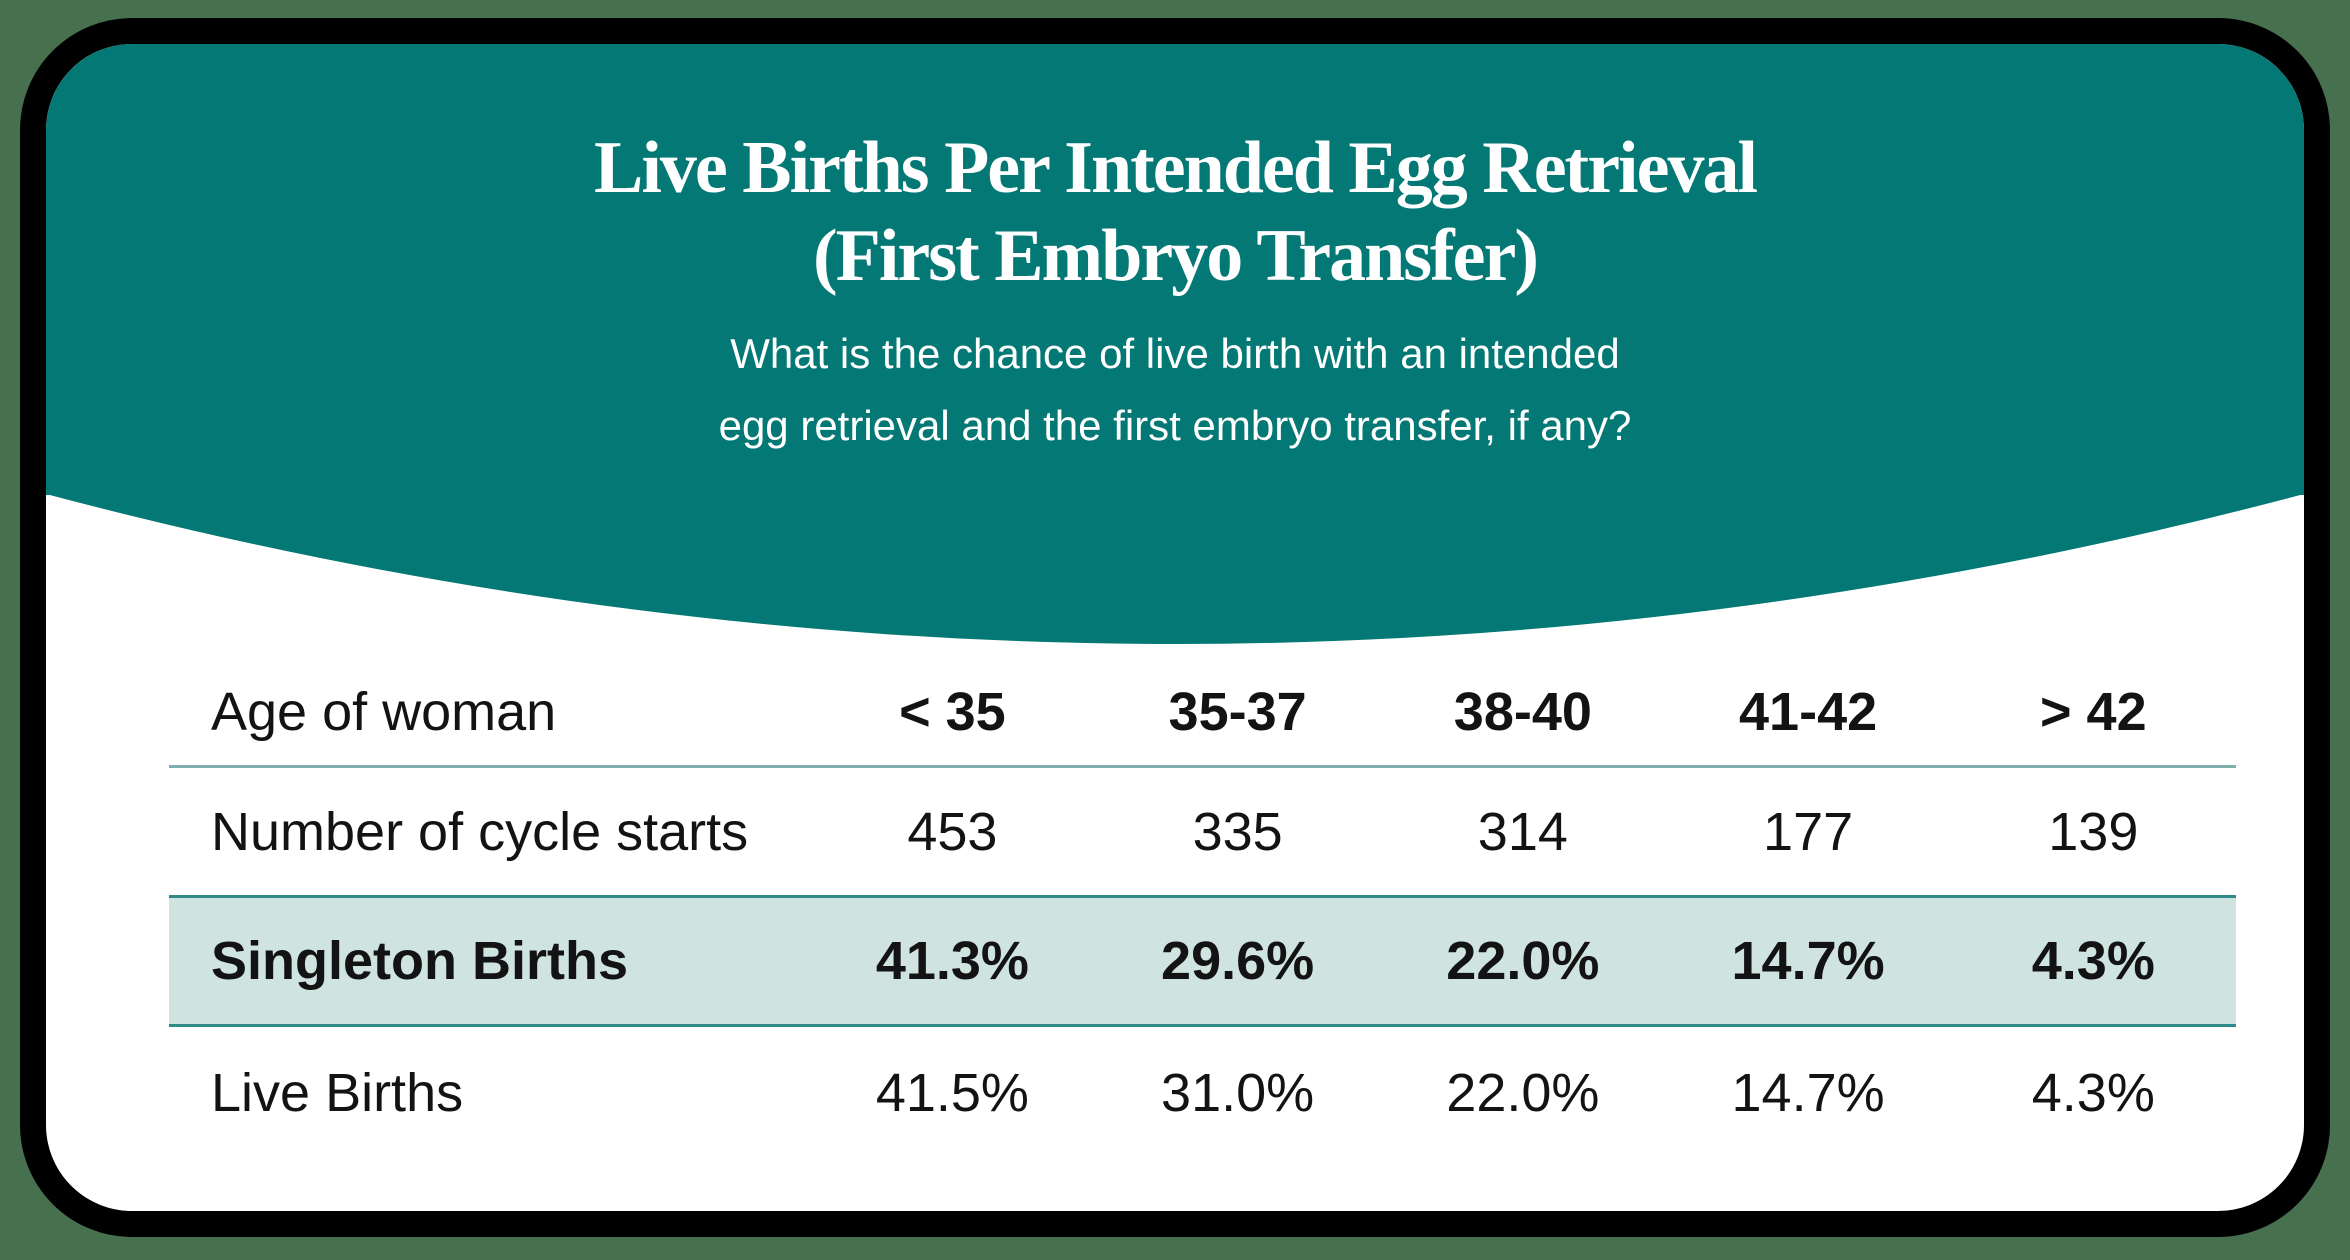 This screenshot has width=2350, height=1260. What do you see at coordinates (2093, 831) in the screenshot?
I see `cycle-starts-value: 139` at bounding box center [2093, 831].